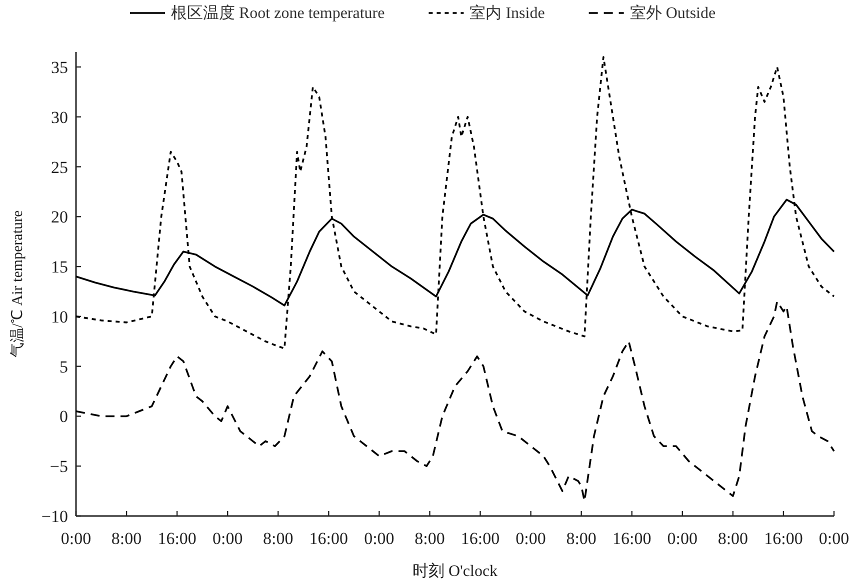  Describe the element at coordinates (59, 267) in the screenshot. I see `y-tick-label: 15` at that location.